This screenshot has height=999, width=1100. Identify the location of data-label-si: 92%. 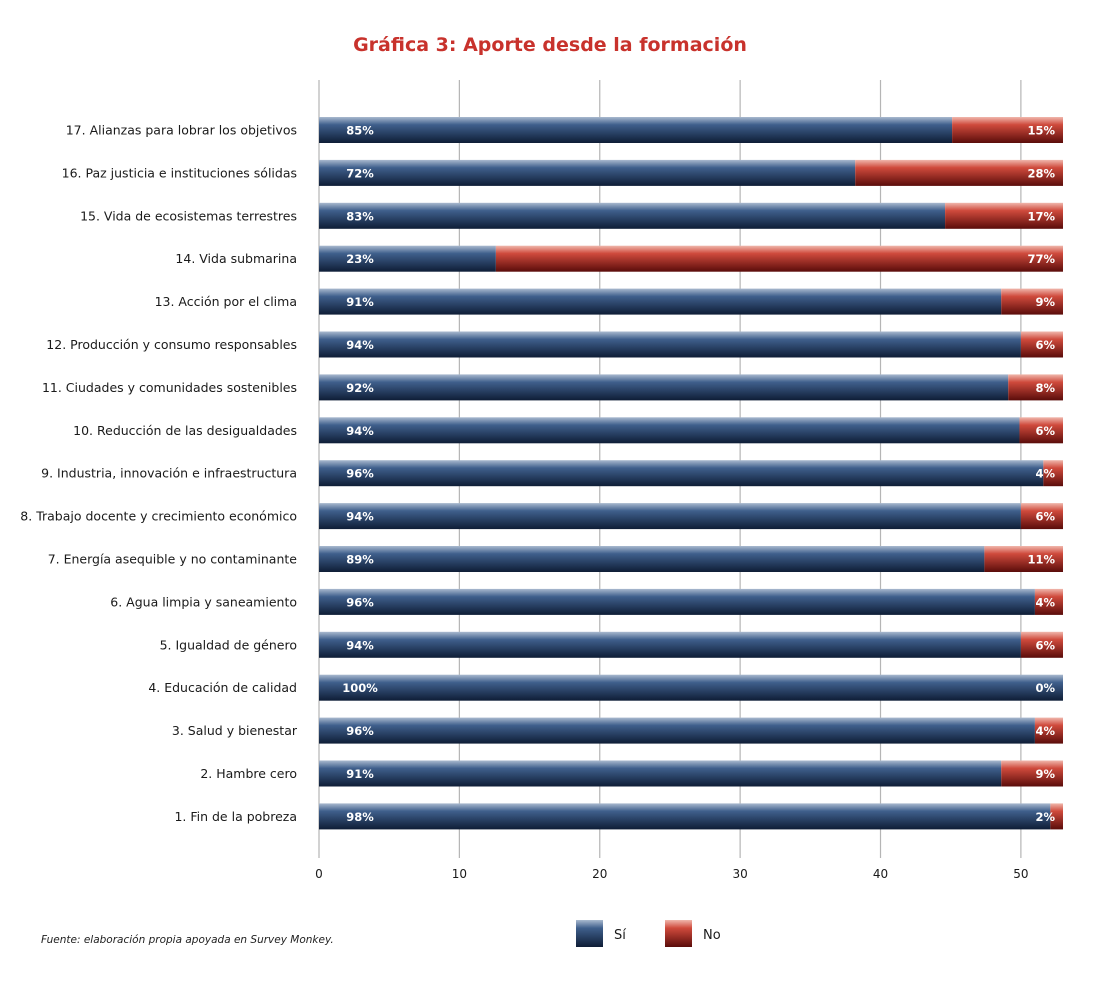
(360, 388).